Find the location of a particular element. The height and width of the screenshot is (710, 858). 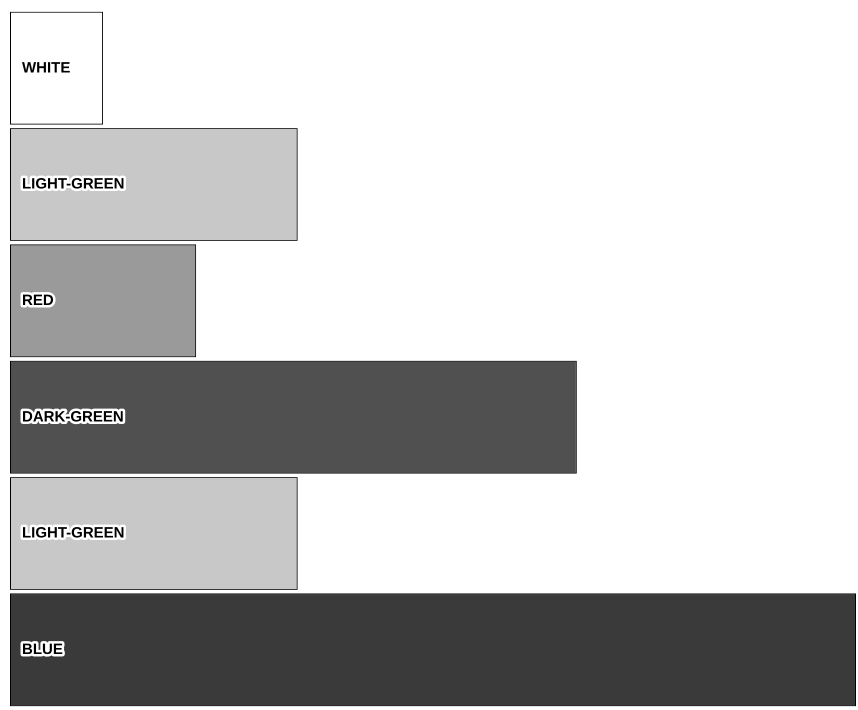

y-tick-label: WHITE is located at coordinates (46, 67).